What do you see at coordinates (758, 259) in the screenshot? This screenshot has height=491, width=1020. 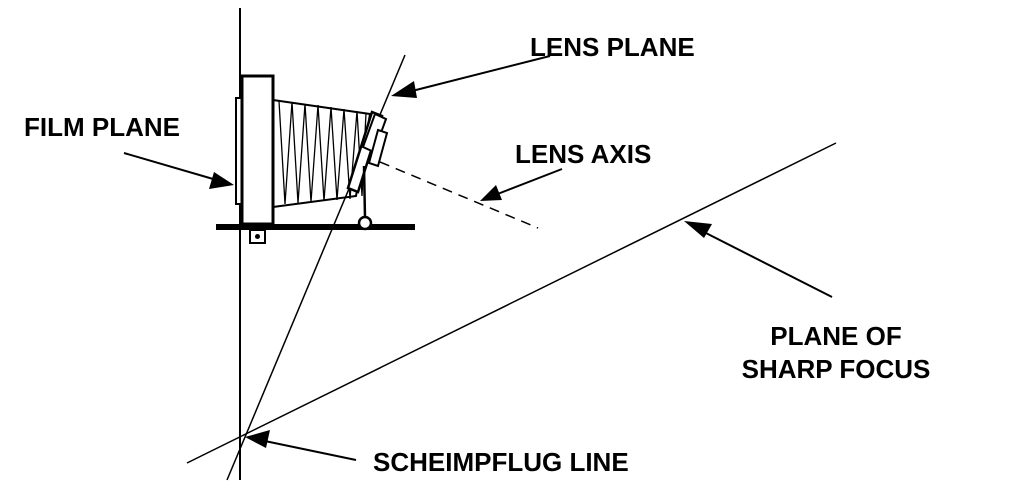 I see `plane-of-sharp-focus-pointer` at bounding box center [758, 259].